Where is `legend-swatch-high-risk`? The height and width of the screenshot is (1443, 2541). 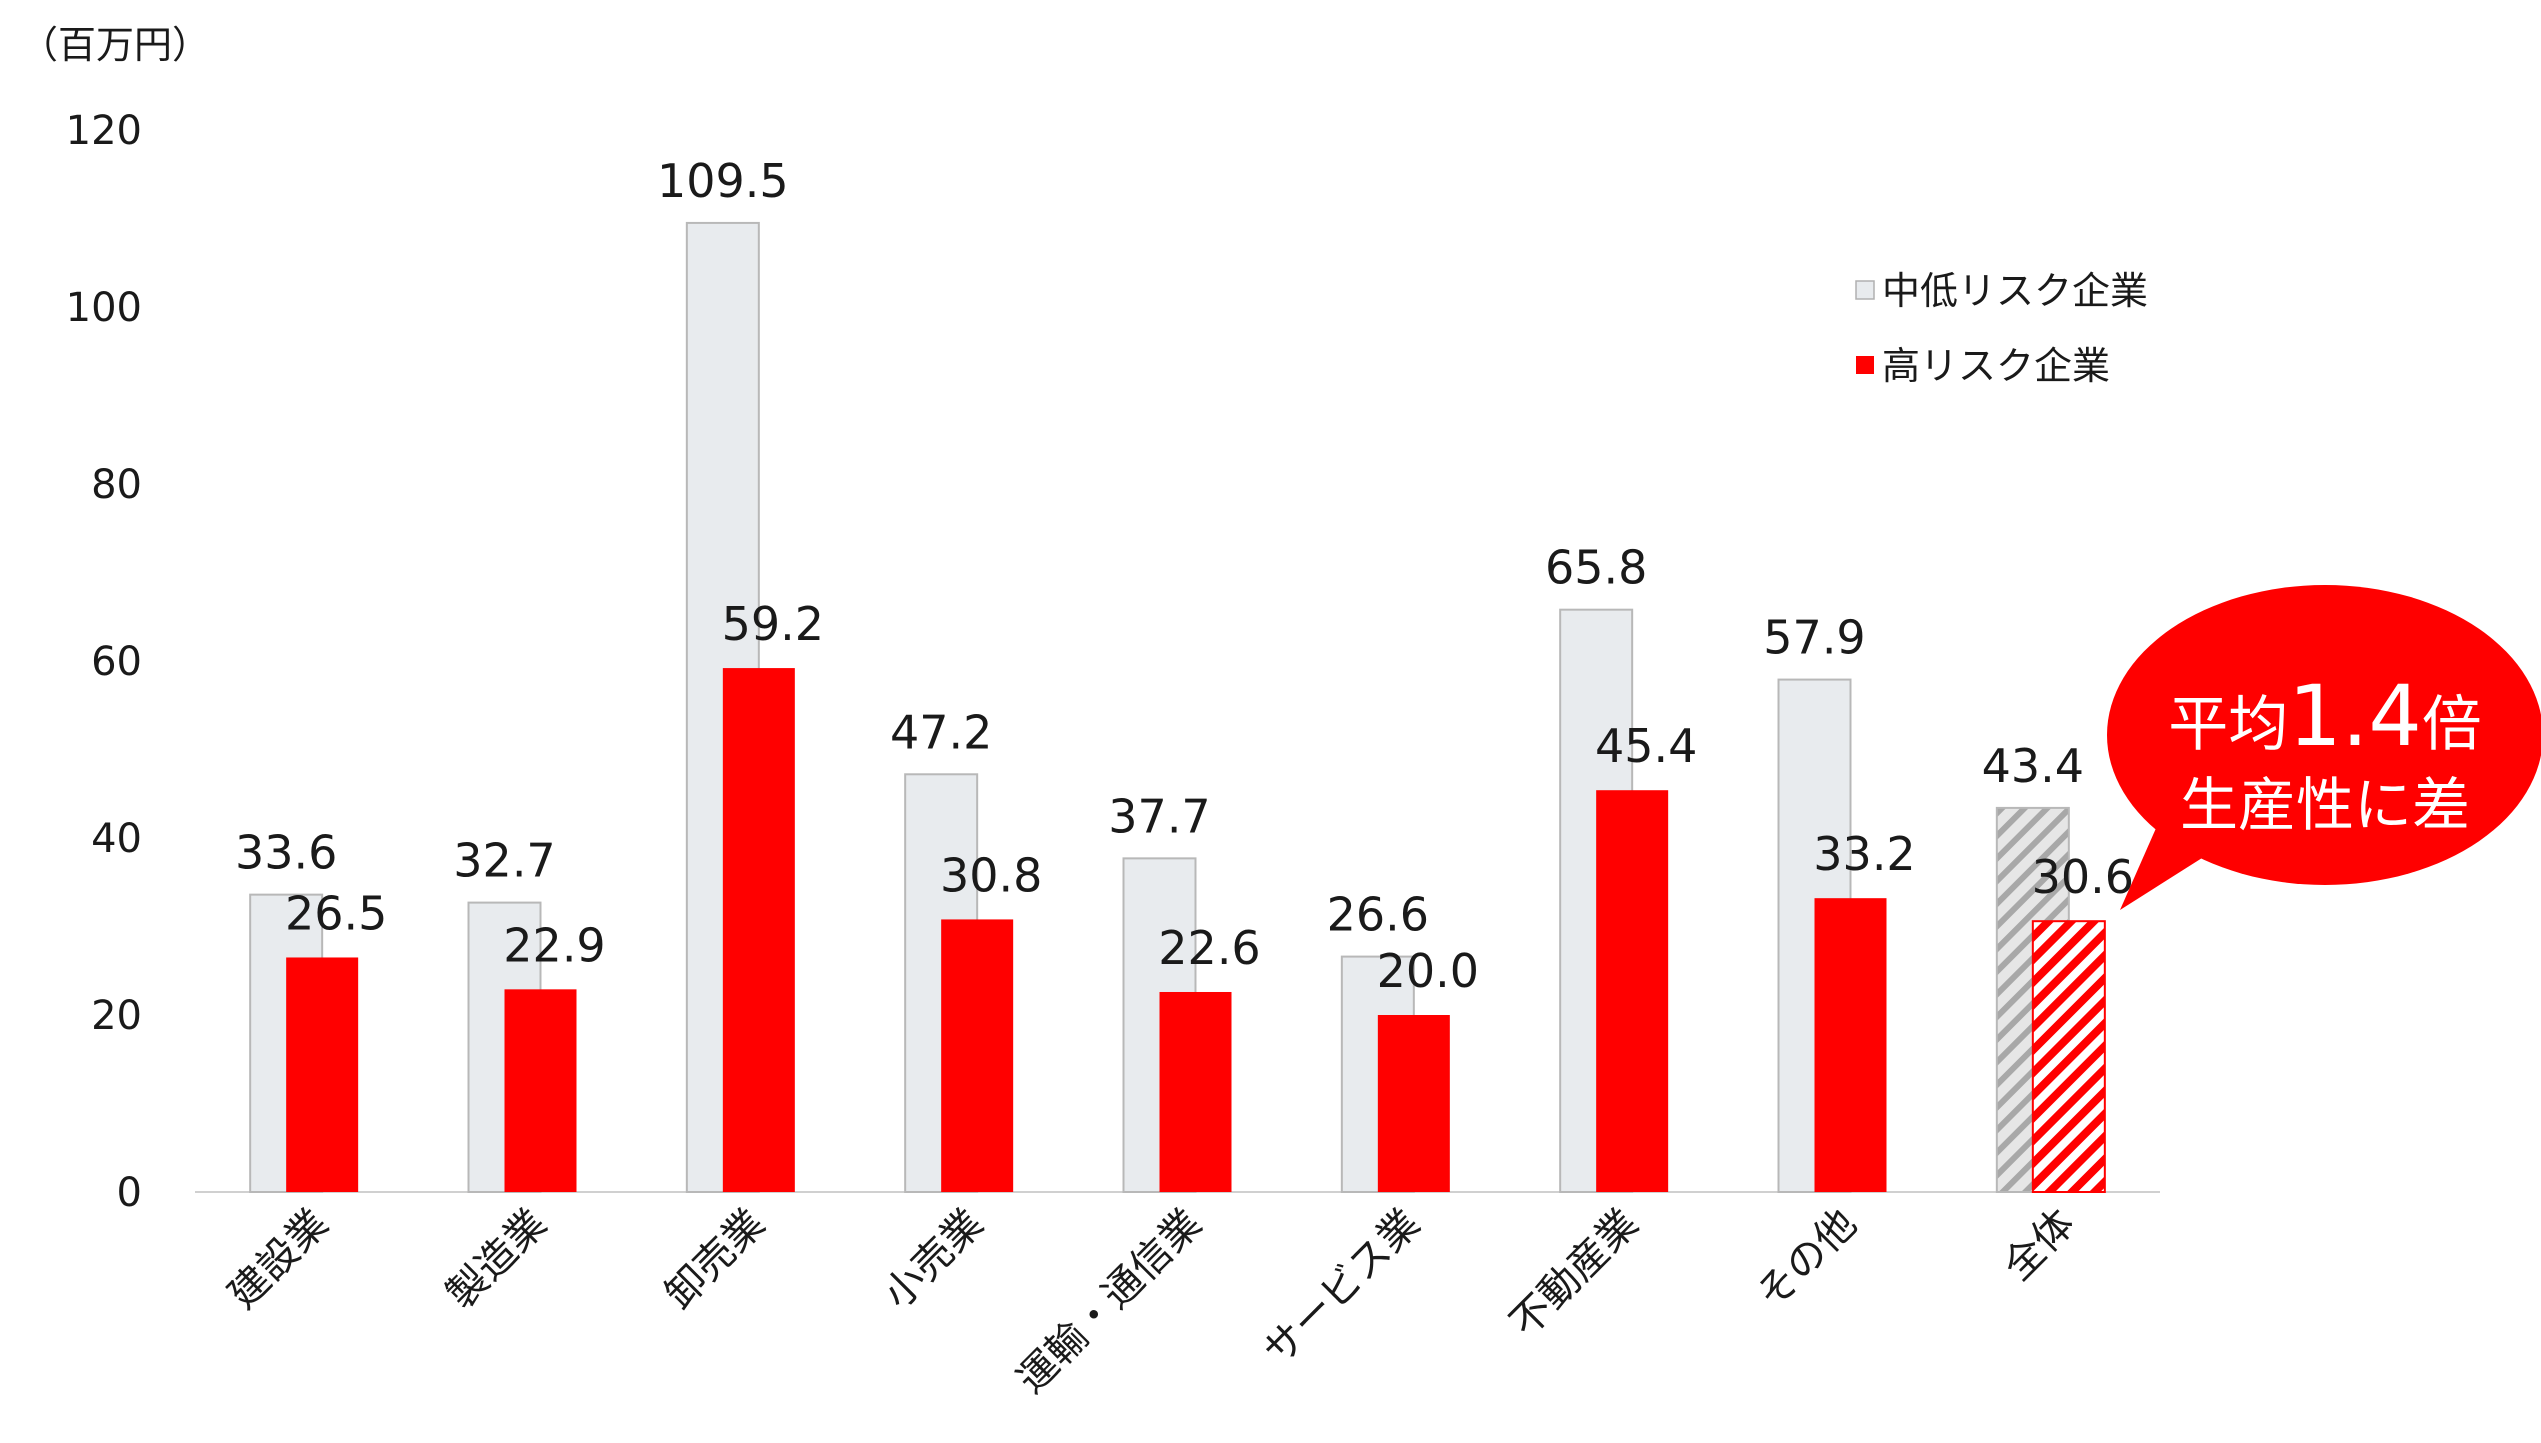 legend-swatch-high-risk is located at coordinates (1865, 365).